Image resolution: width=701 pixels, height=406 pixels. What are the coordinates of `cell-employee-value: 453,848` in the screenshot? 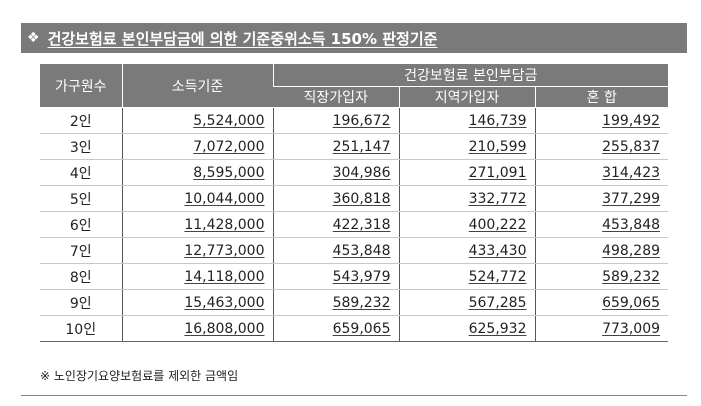 It's located at (361, 250).